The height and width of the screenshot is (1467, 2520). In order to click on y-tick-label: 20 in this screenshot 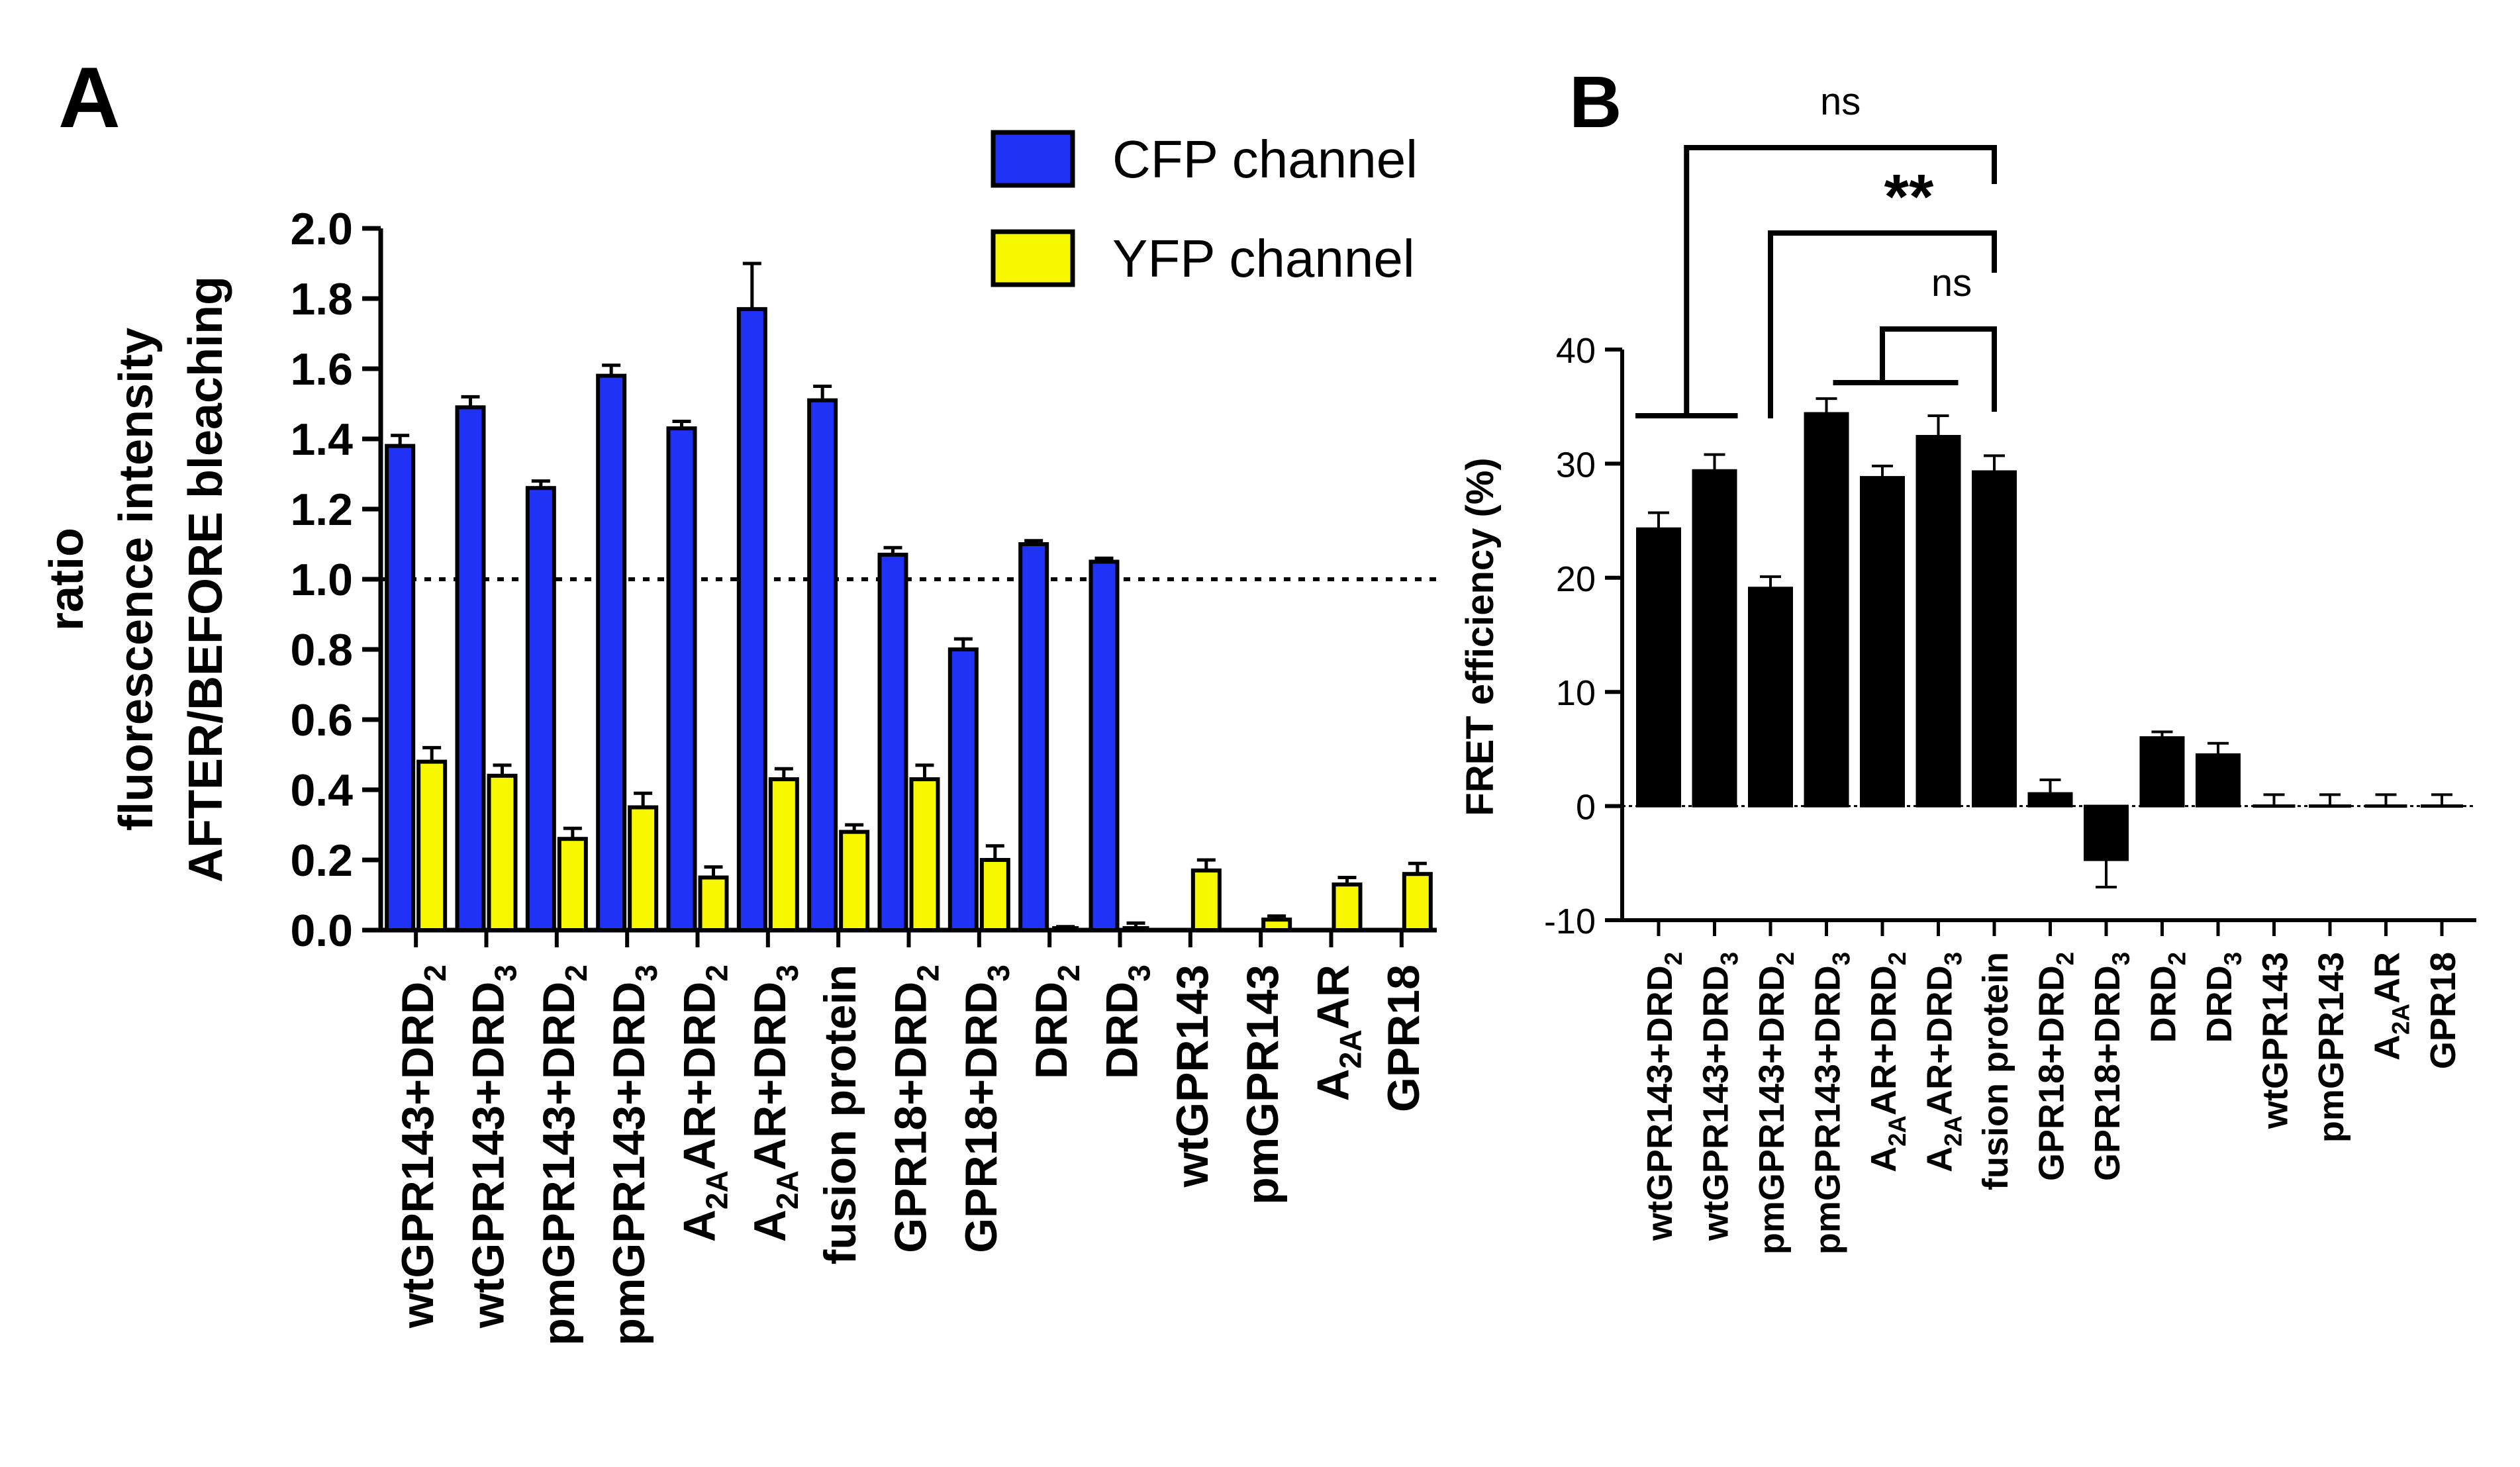, I will do `click(1576, 579)`.